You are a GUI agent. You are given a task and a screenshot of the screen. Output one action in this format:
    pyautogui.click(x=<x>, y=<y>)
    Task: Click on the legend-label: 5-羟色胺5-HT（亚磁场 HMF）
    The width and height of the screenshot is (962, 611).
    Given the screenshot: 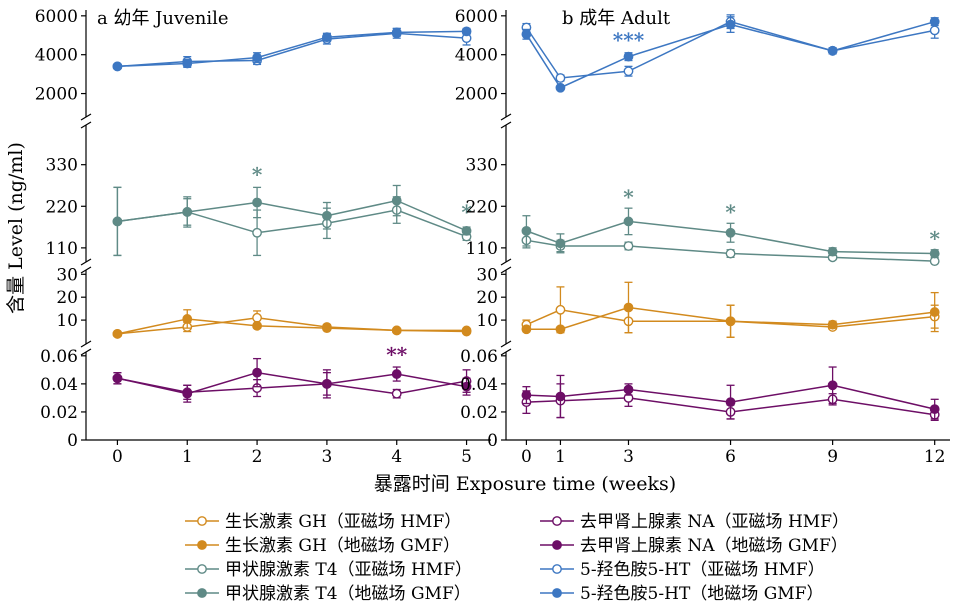 What is the action you would take?
    pyautogui.click(x=702, y=570)
    